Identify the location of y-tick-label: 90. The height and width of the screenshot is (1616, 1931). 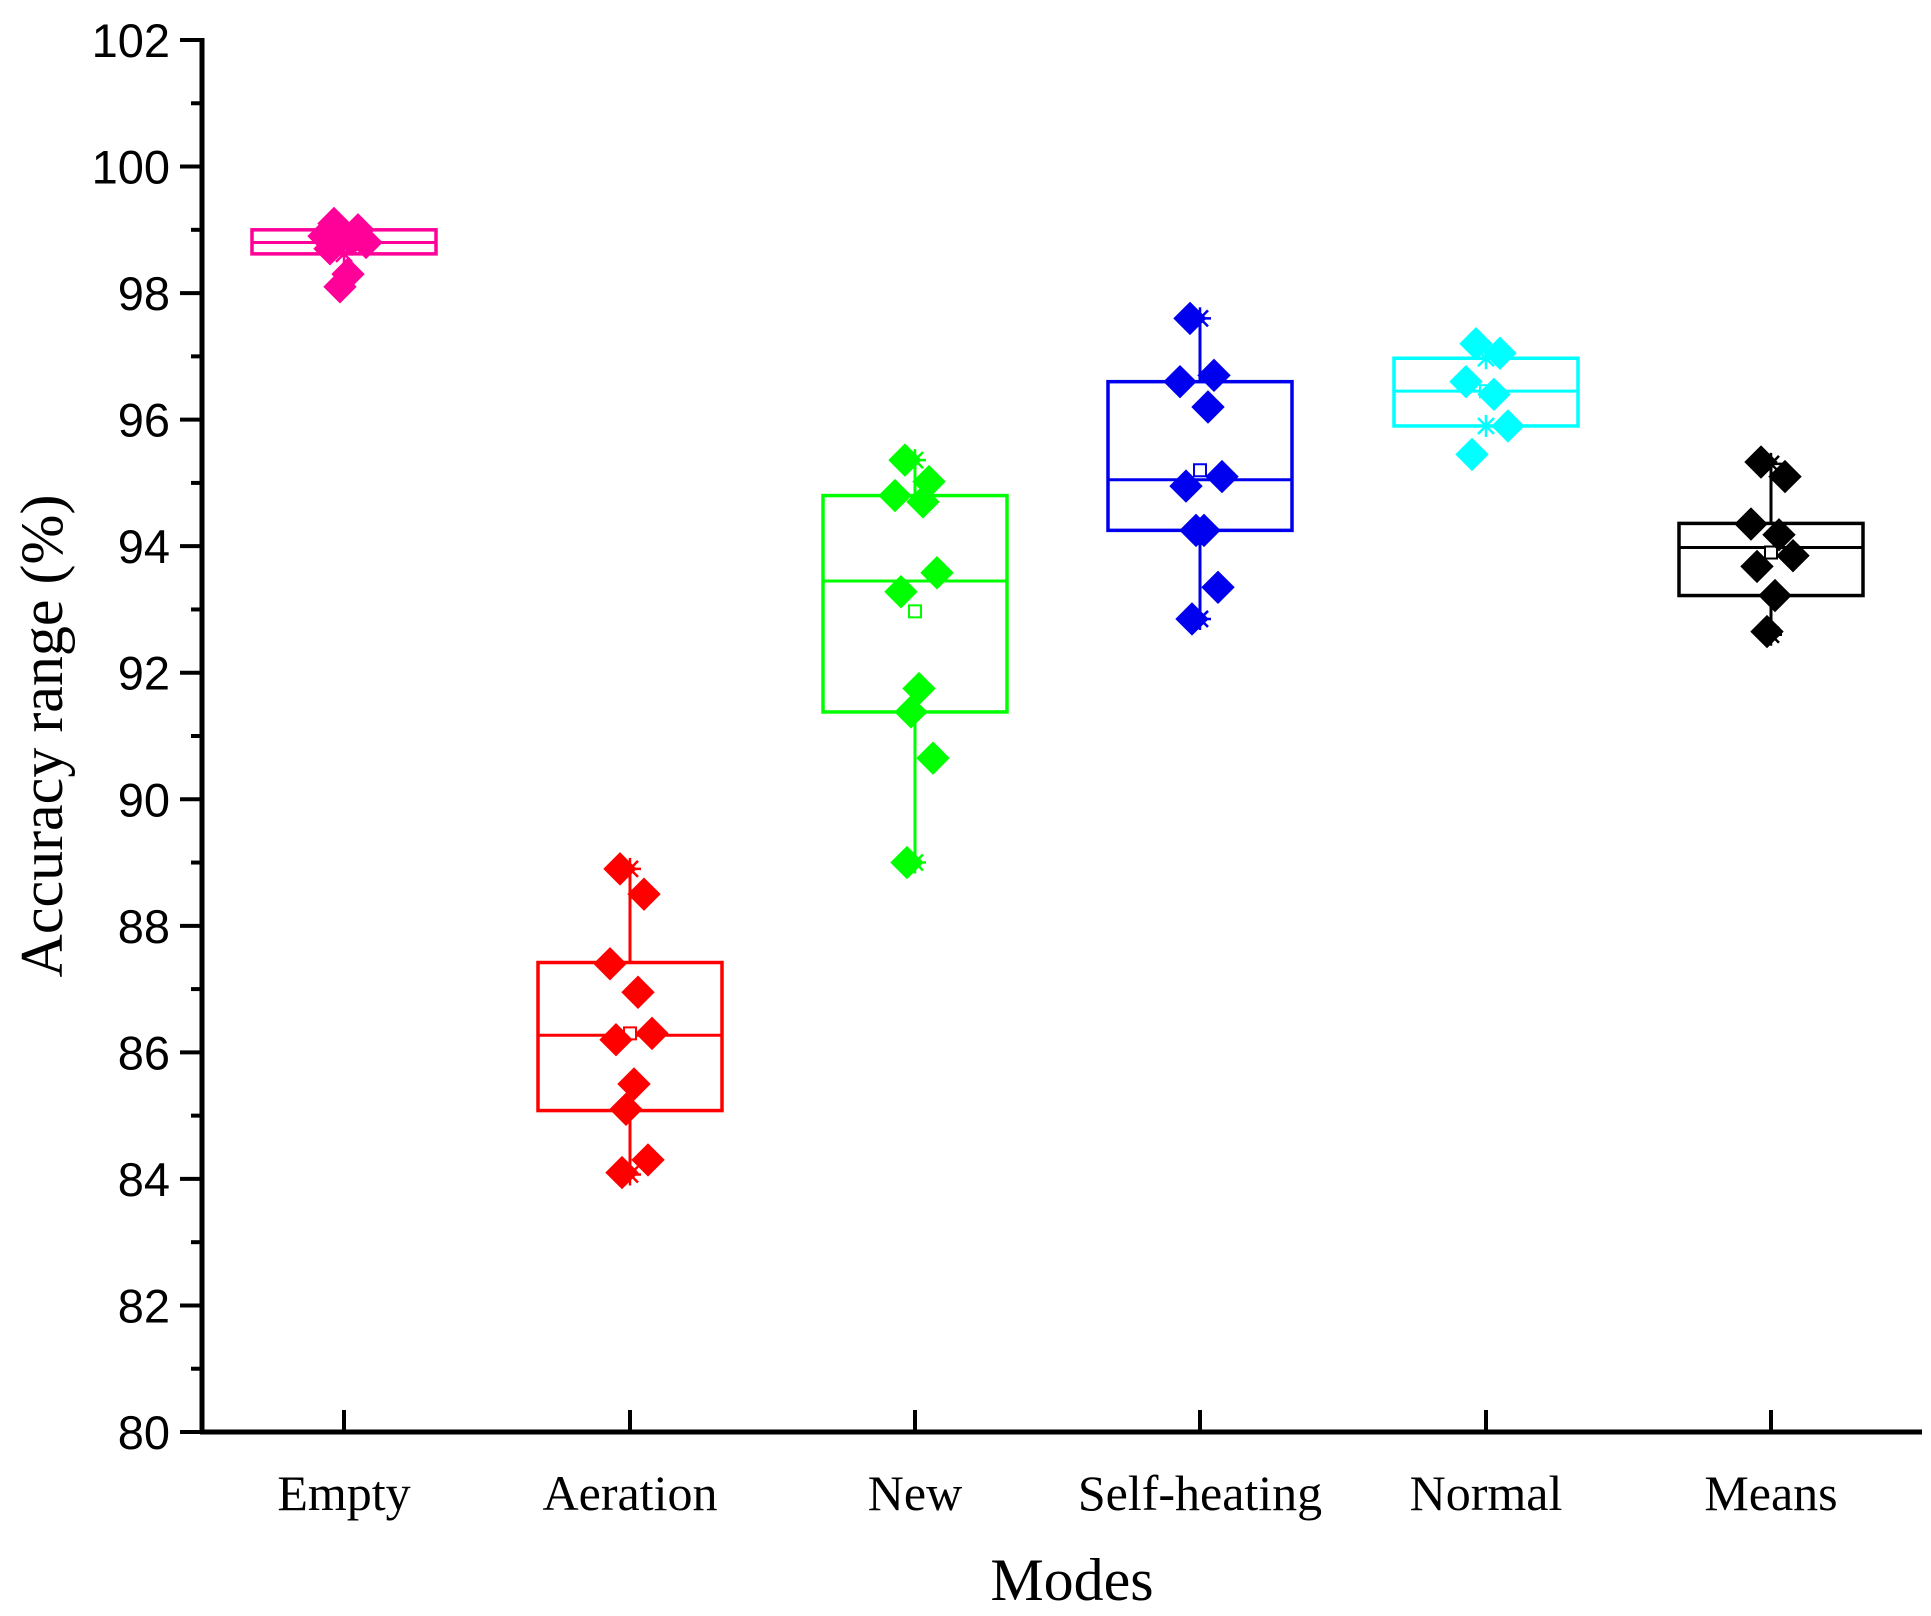
(144, 799).